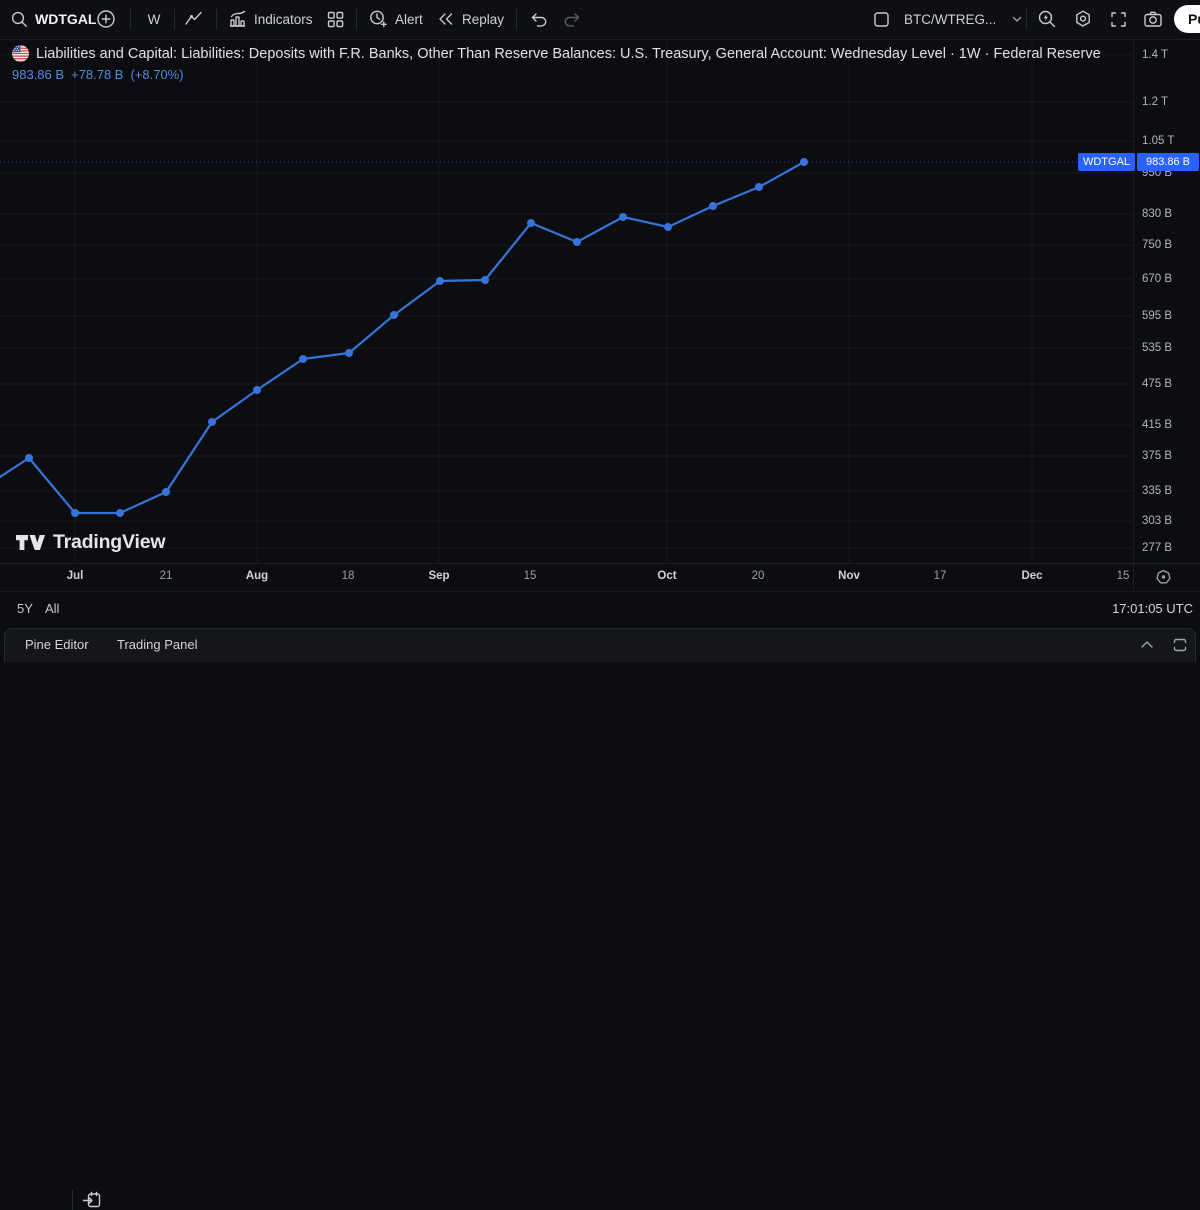  Describe the element at coordinates (556, 74) in the screenshot. I see `legend-values-row: 983.86 B +78.78 B (+8.70%)` at that location.